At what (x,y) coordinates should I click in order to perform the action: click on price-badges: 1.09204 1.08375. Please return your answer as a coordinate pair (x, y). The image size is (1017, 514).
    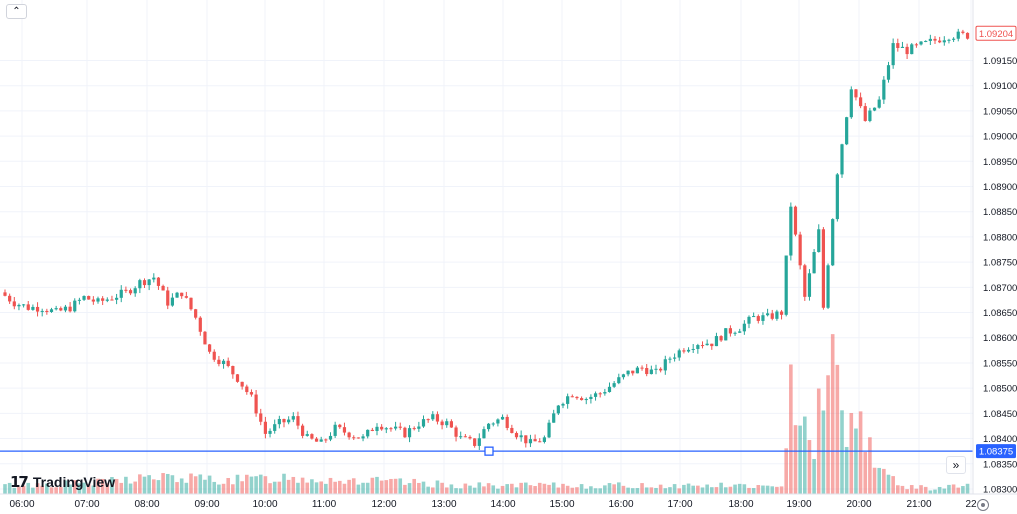
    Looking at the image, I should click on (996, 242).